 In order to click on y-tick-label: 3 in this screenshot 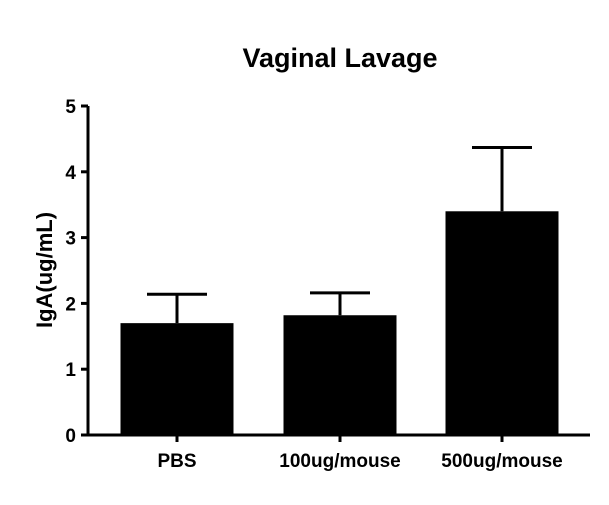, I will do `click(70, 239)`.